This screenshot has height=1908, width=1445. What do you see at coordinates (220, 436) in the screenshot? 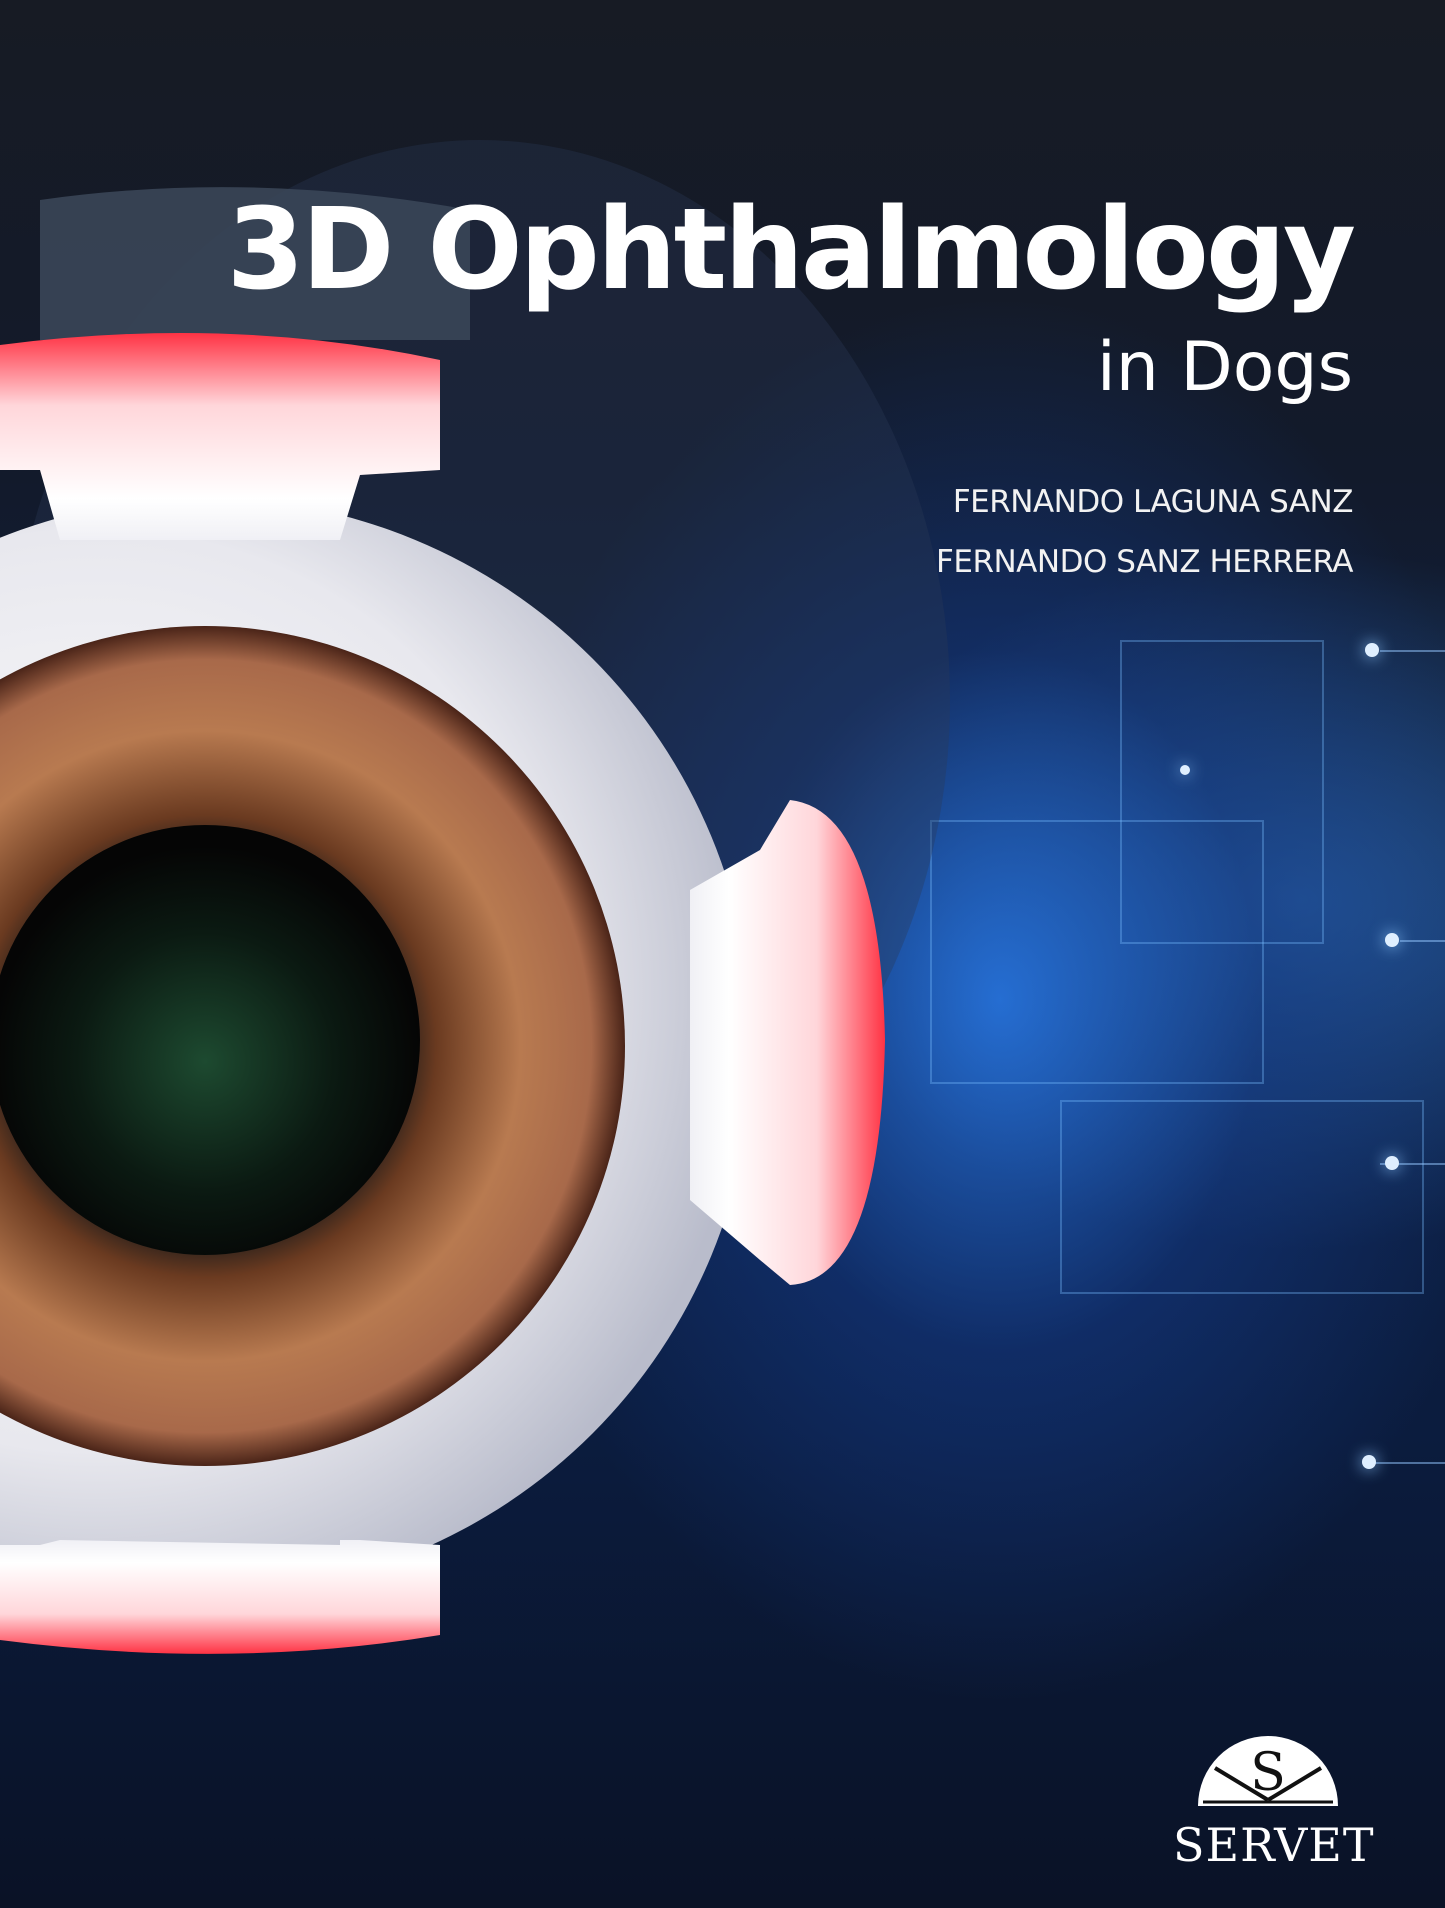
I see `muscle-top` at bounding box center [220, 436].